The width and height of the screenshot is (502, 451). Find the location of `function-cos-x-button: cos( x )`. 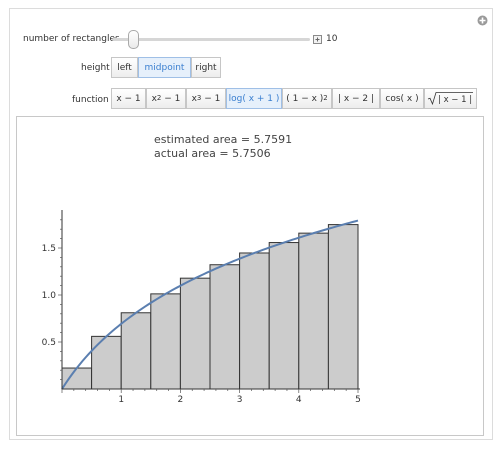

function-cos-x-button: cos( x ) is located at coordinates (402, 98).